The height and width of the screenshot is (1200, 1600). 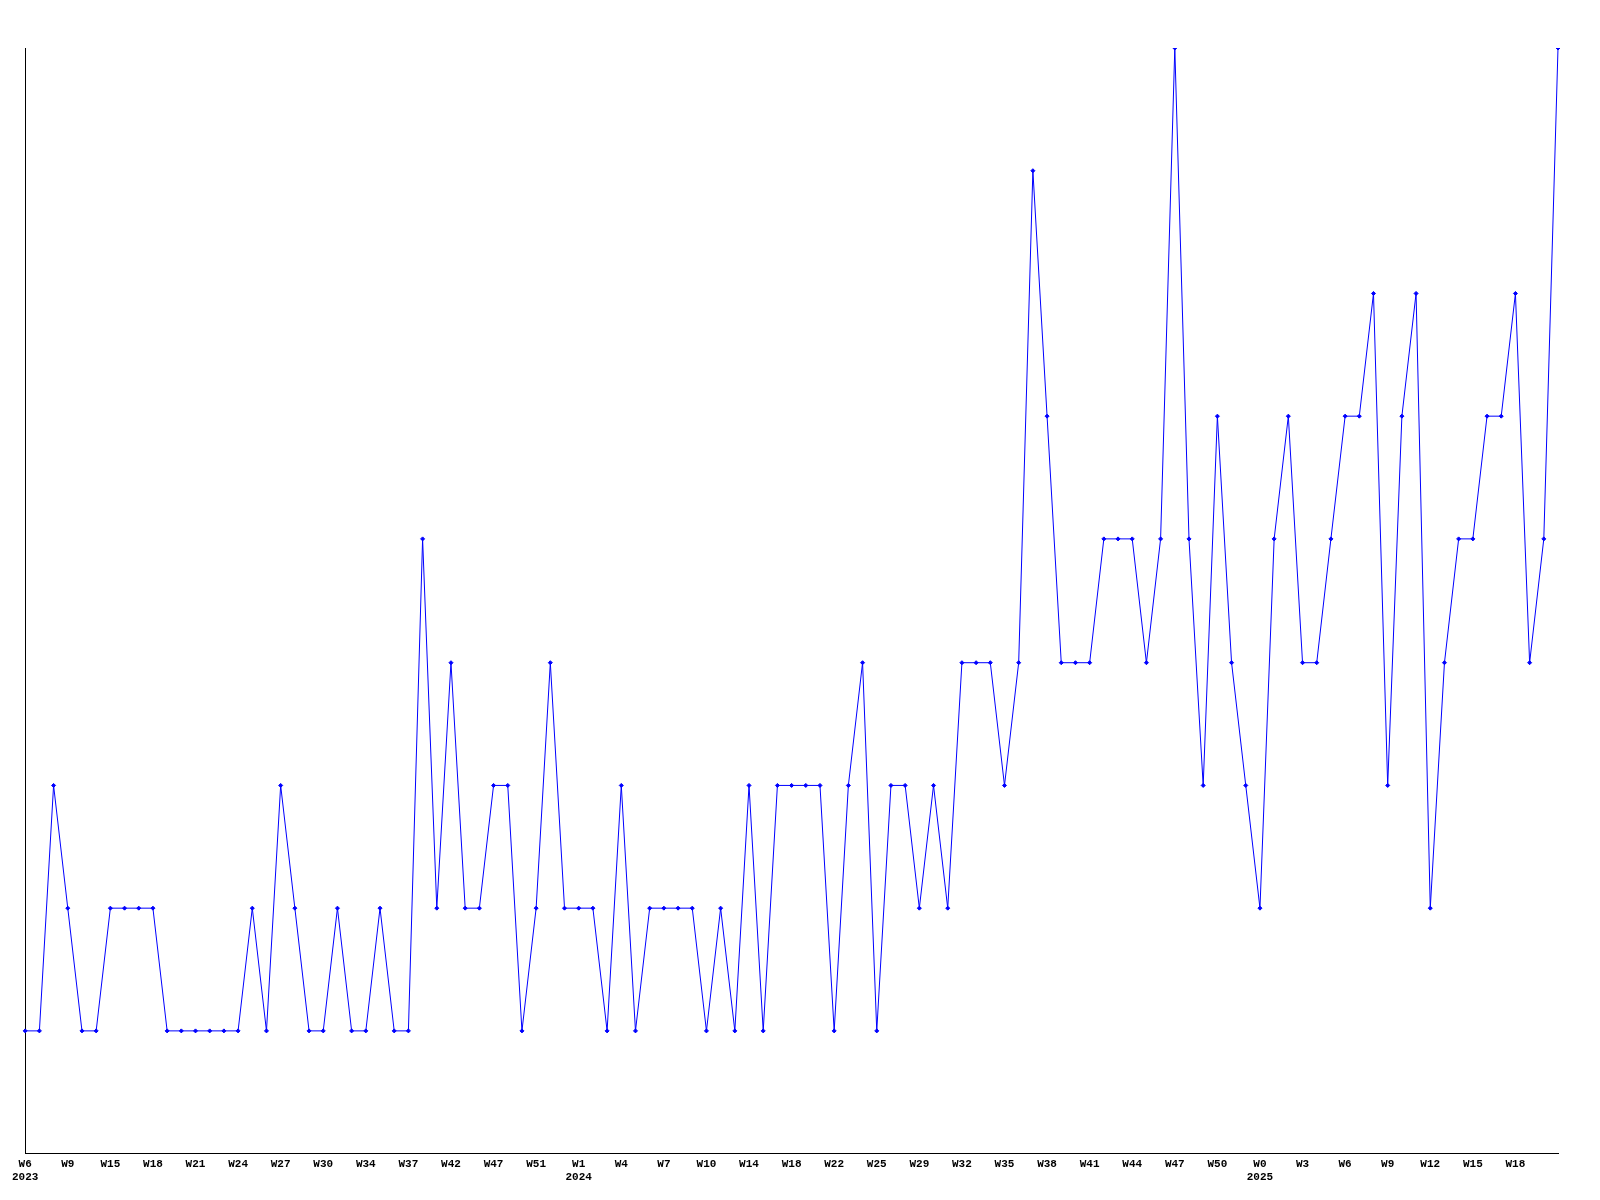 What do you see at coordinates (1132, 1163) in the screenshot?
I see `x-tick-label: W44` at bounding box center [1132, 1163].